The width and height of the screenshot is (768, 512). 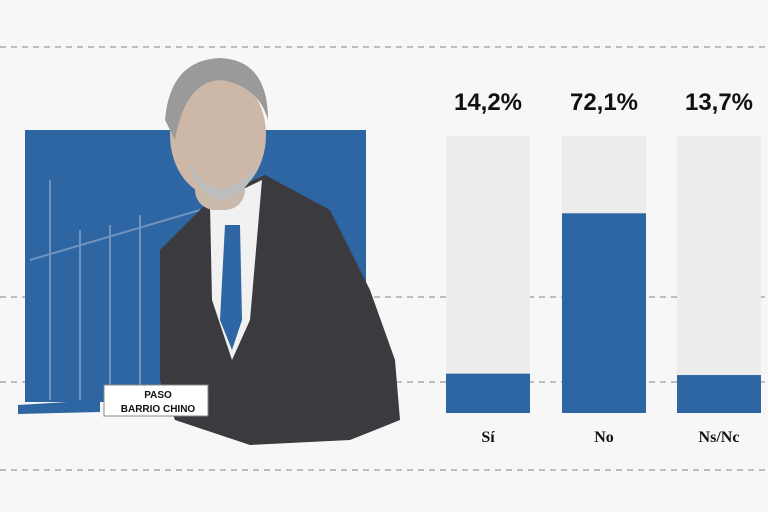 What do you see at coordinates (59, 407) in the screenshot?
I see `photo-ground` at bounding box center [59, 407].